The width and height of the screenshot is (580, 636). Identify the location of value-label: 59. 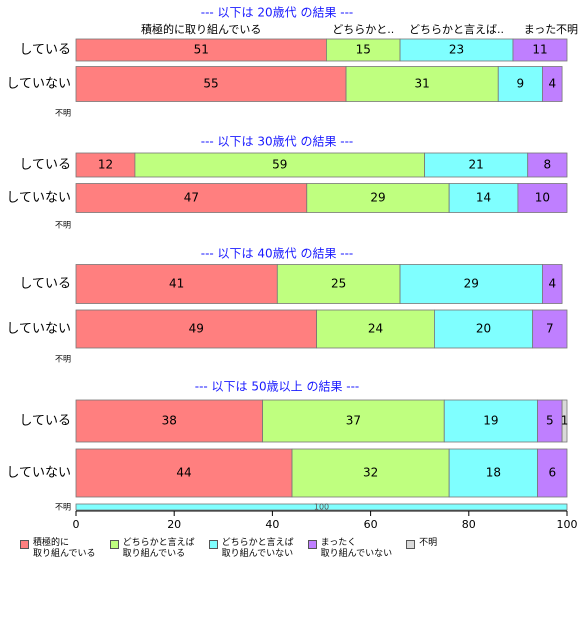
(279, 165).